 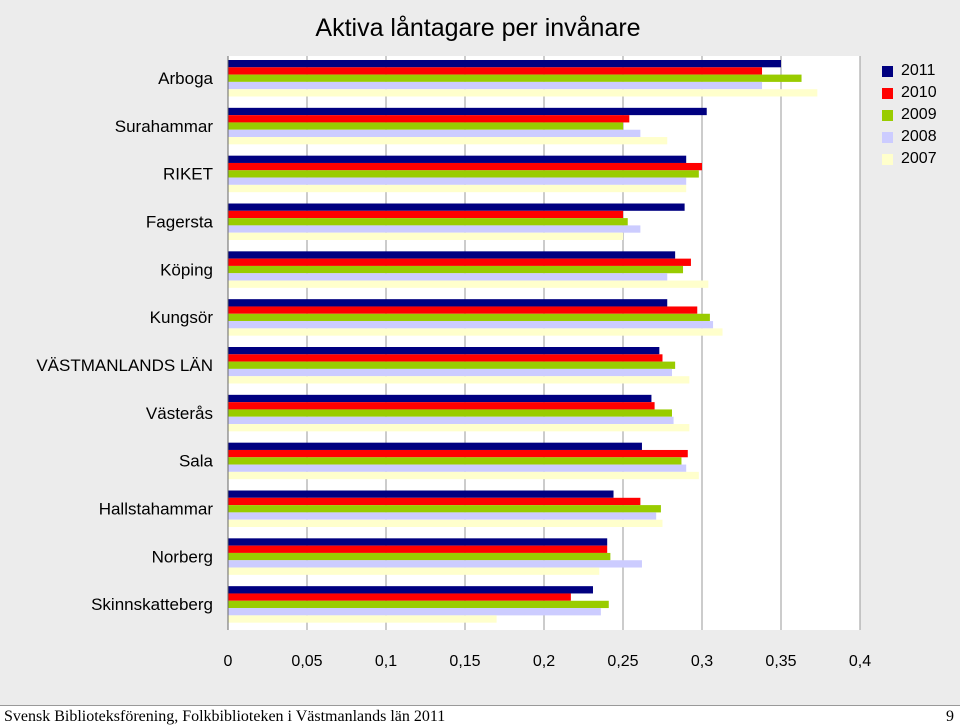 I want to click on legend-item: 2007, so click(x=909, y=159).